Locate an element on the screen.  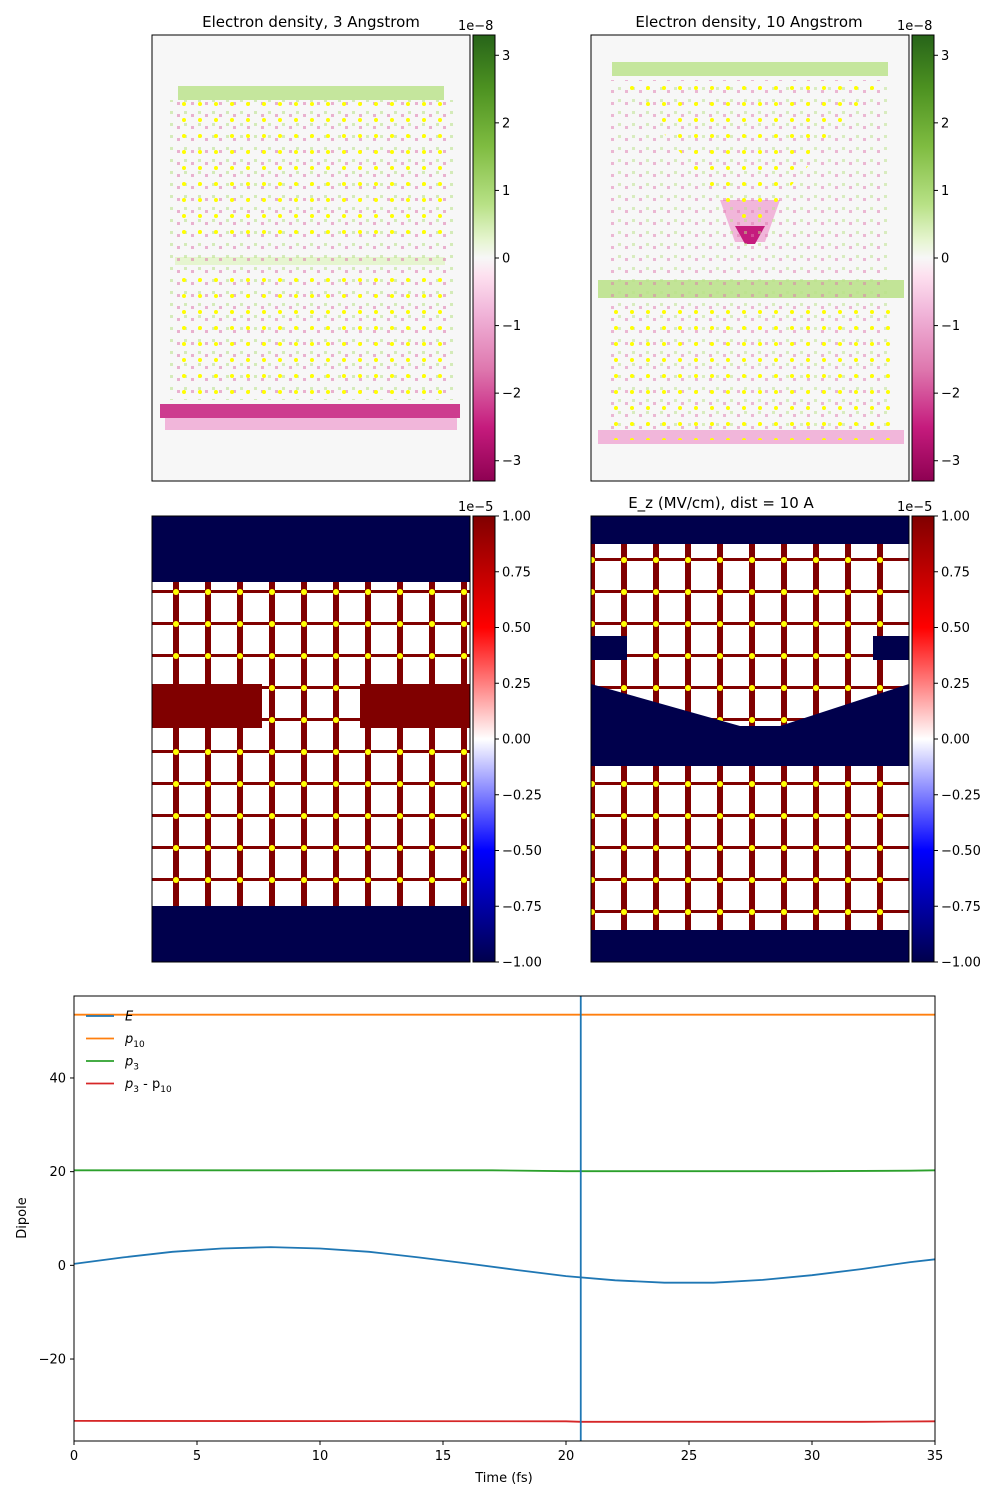
cb-tick-label-3-7: 0.75 is located at coordinates (955, 572).